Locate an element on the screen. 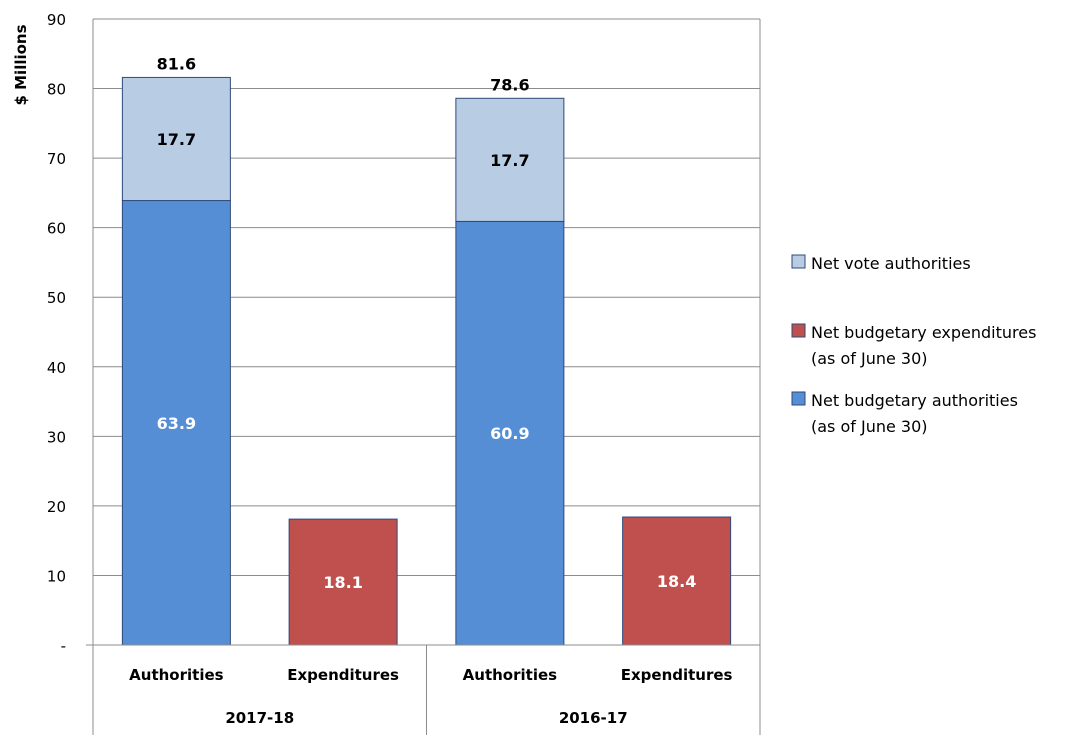 Image resolution: width=1075 pixels, height=746 pixels. y-tick-label: - is located at coordinates (63, 646).